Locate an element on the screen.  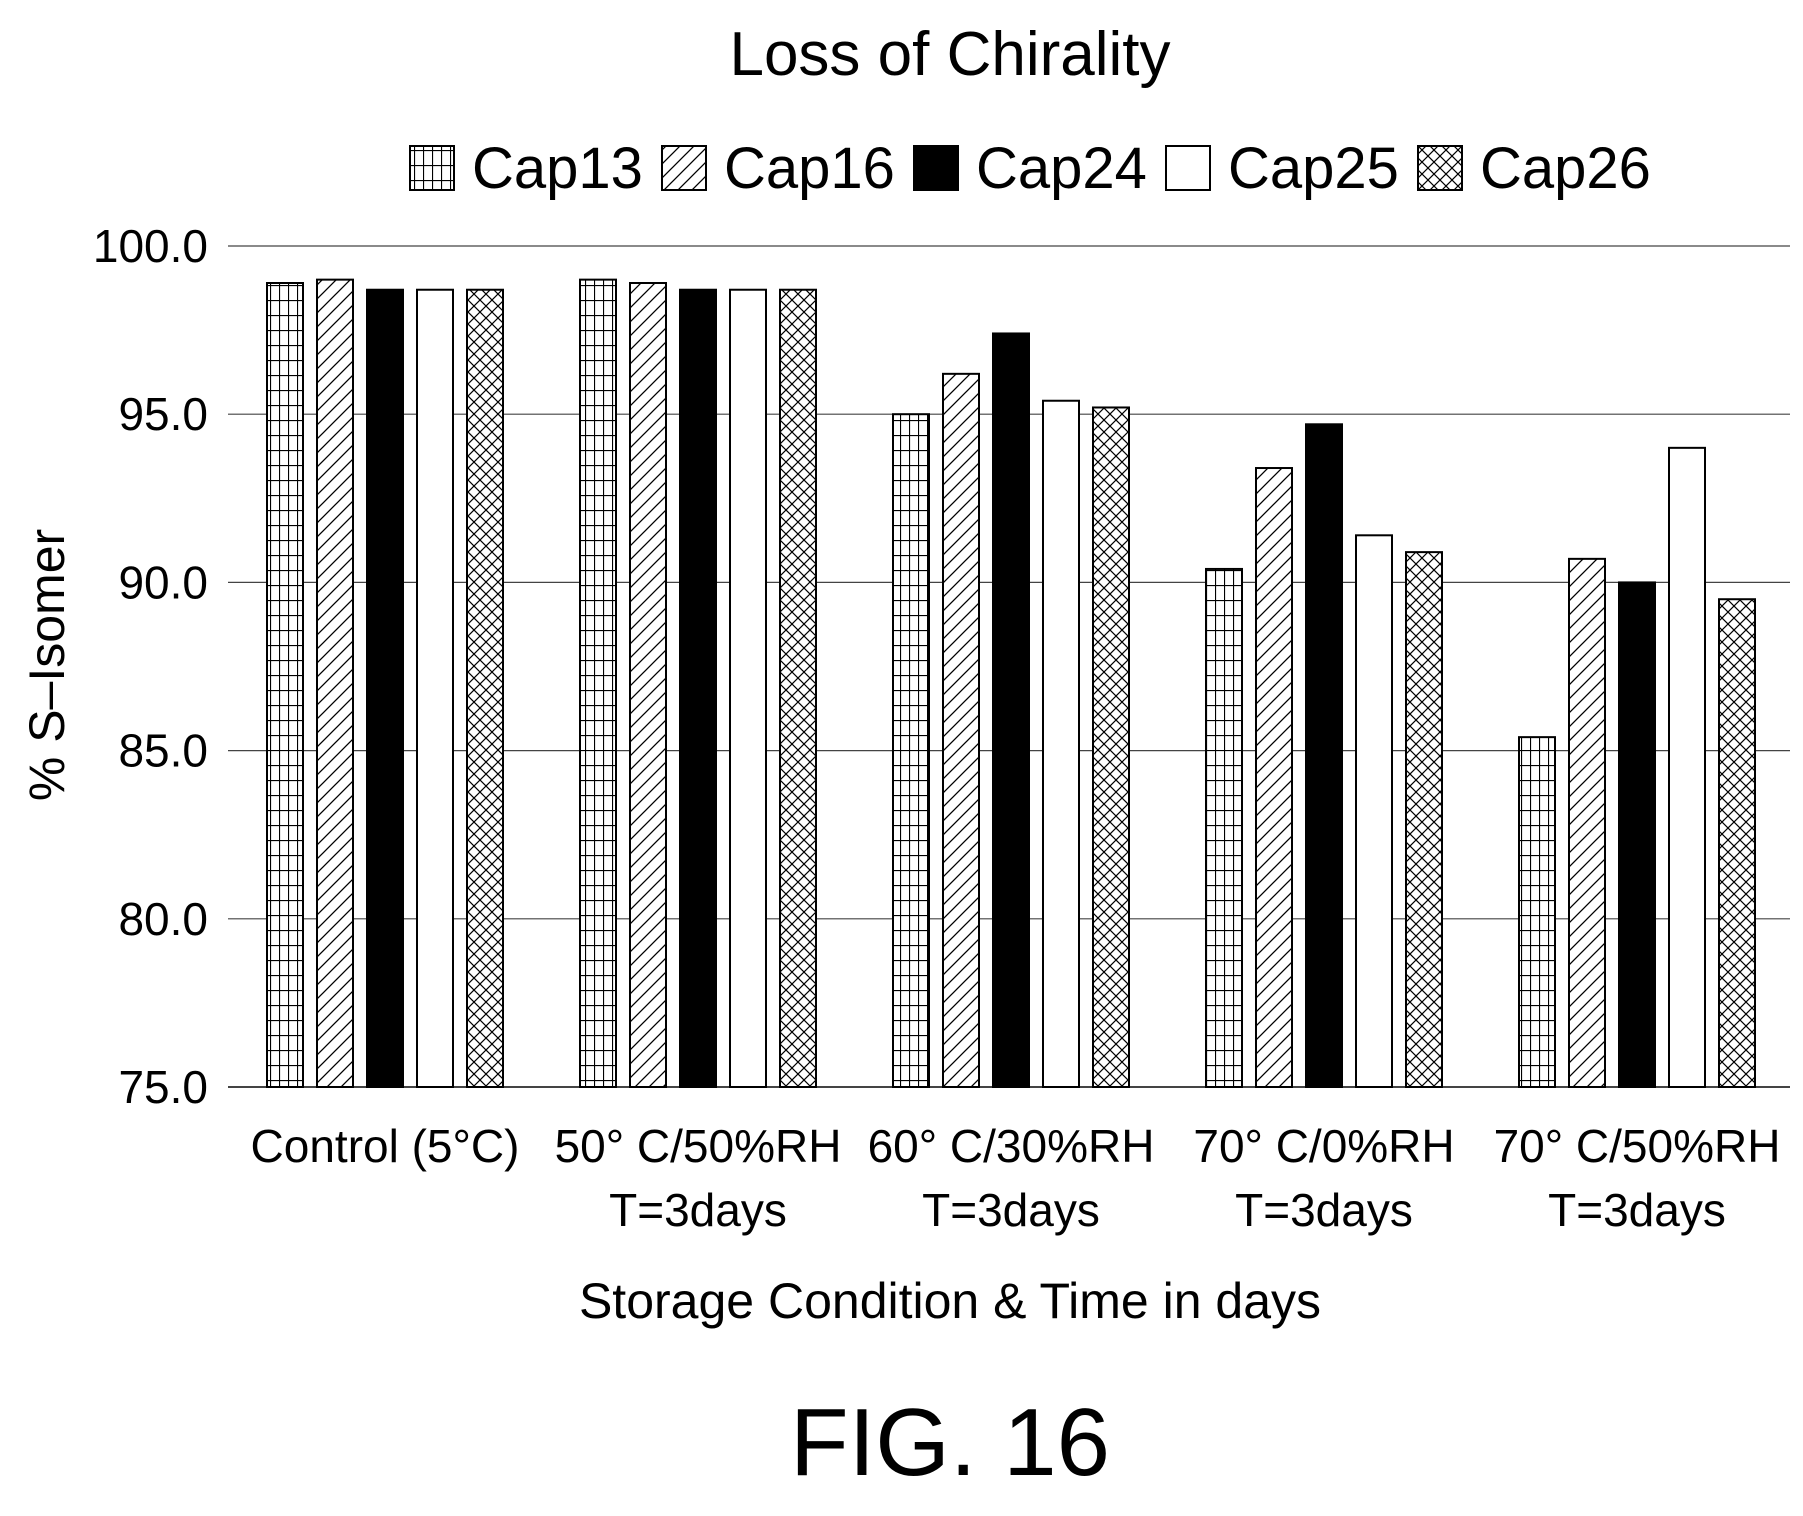
legend-swatch-cap26 is located at coordinates (1440, 168).